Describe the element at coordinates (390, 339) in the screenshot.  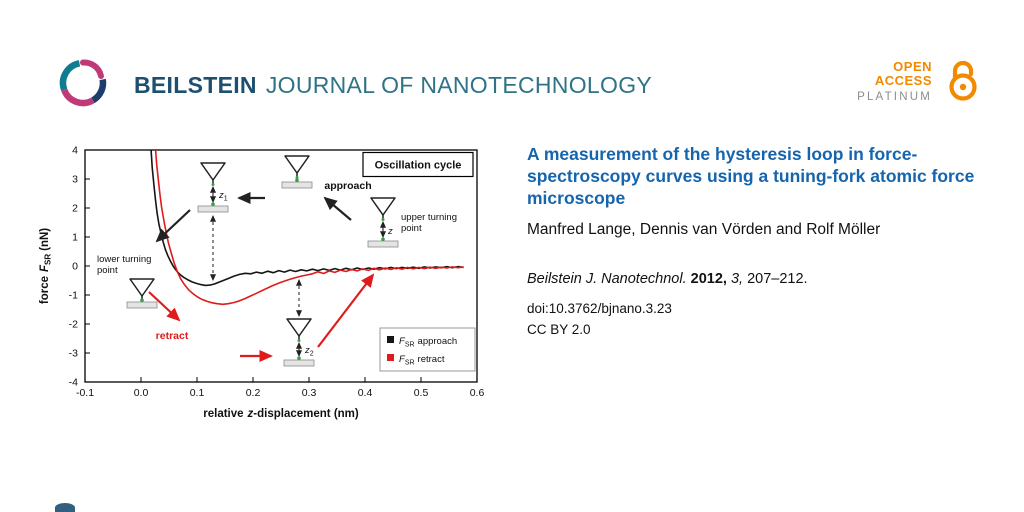
I see `legend-marker-approach` at that location.